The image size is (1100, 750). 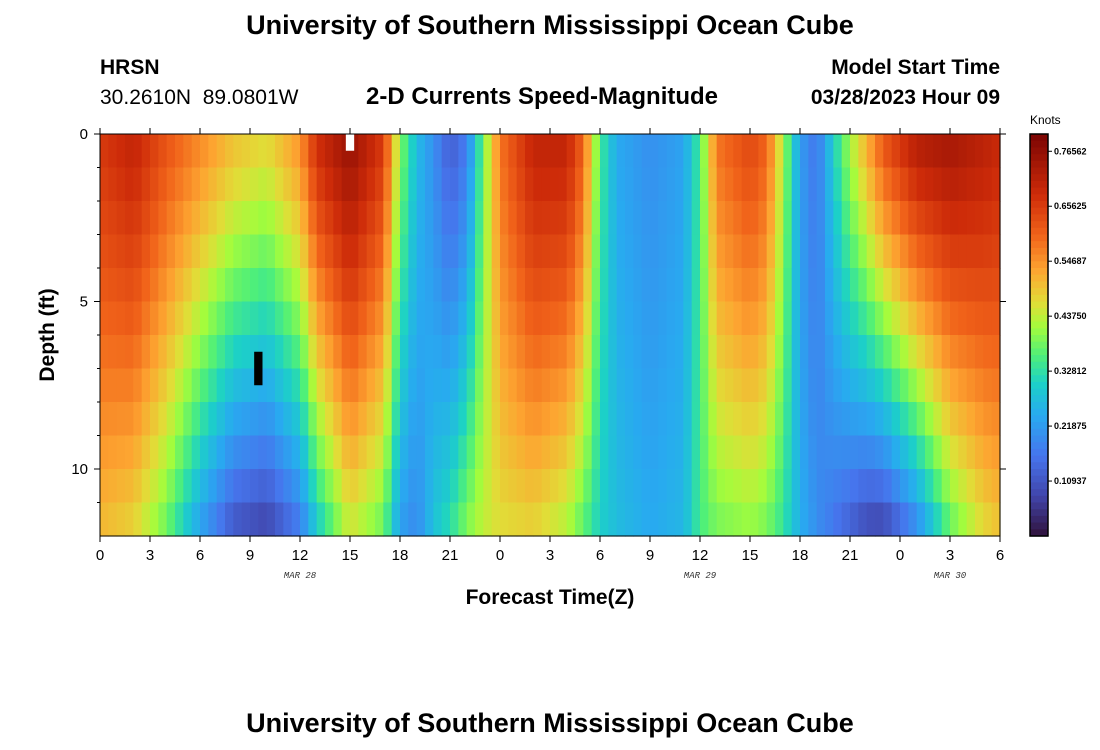 What do you see at coordinates (1070, 316) in the screenshot?
I see `colorbar-tick-label: 0.43750` at bounding box center [1070, 316].